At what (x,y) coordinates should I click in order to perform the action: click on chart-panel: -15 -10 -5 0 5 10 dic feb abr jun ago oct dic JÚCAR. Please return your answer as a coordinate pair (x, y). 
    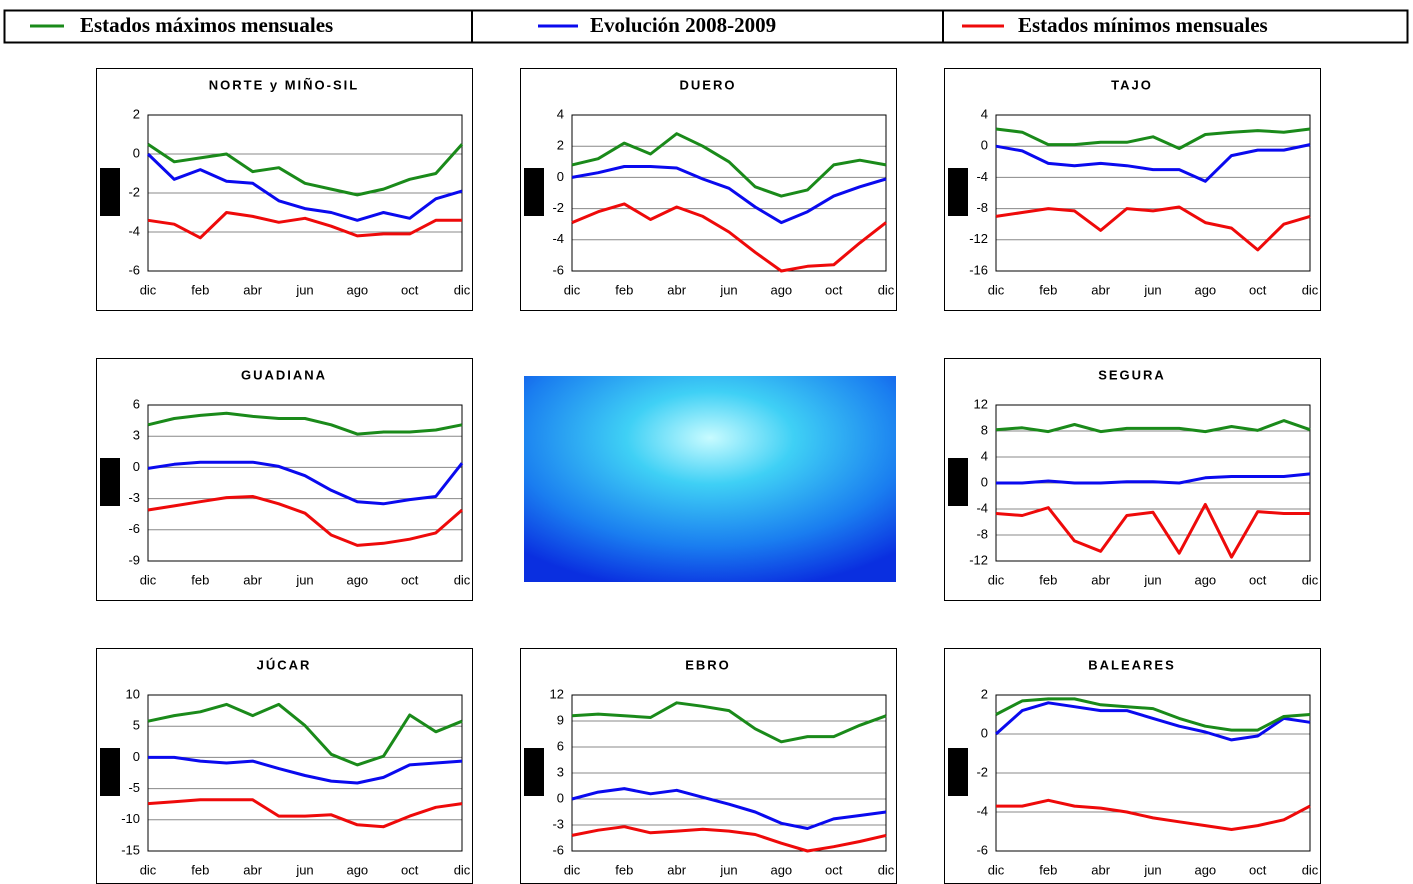
    Looking at the image, I should click on (284, 766).